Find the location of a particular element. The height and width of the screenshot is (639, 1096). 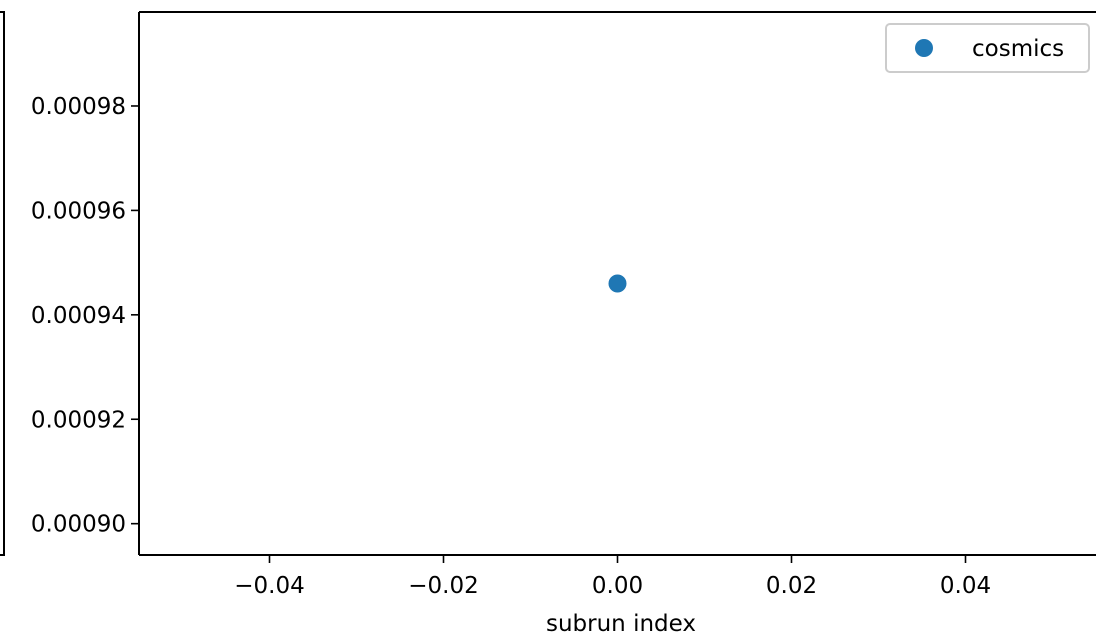

y-tick-label: 0.00098 is located at coordinates (78, 107).